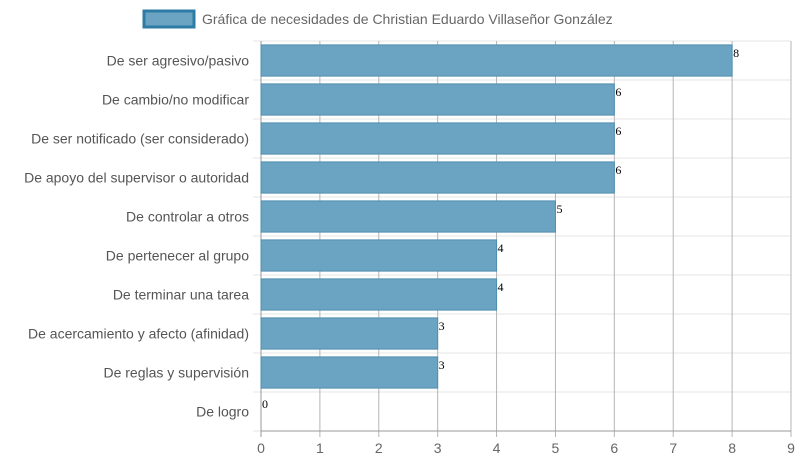 This screenshot has width=798, height=465. What do you see at coordinates (169, 19) in the screenshot?
I see `legend-swatch` at bounding box center [169, 19].